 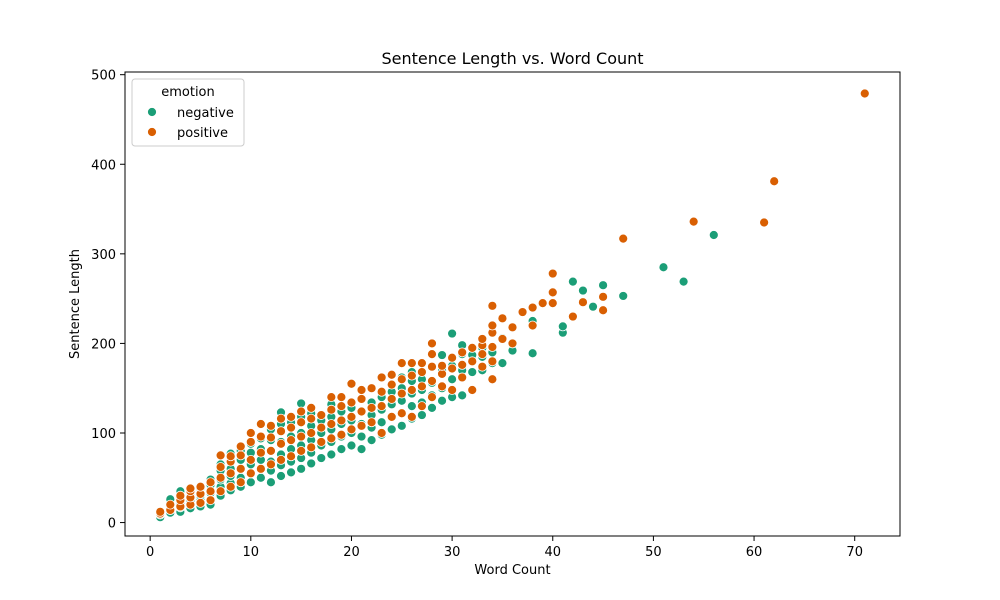 I want to click on x-axis-label: Word Count, so click(x=512, y=570).